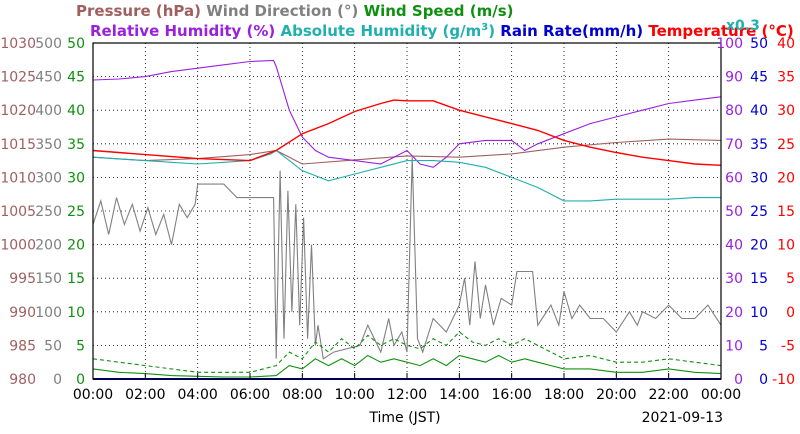  Describe the element at coordinates (76, 44) in the screenshot. I see `wind-speed-axis-tick: 50` at that location.